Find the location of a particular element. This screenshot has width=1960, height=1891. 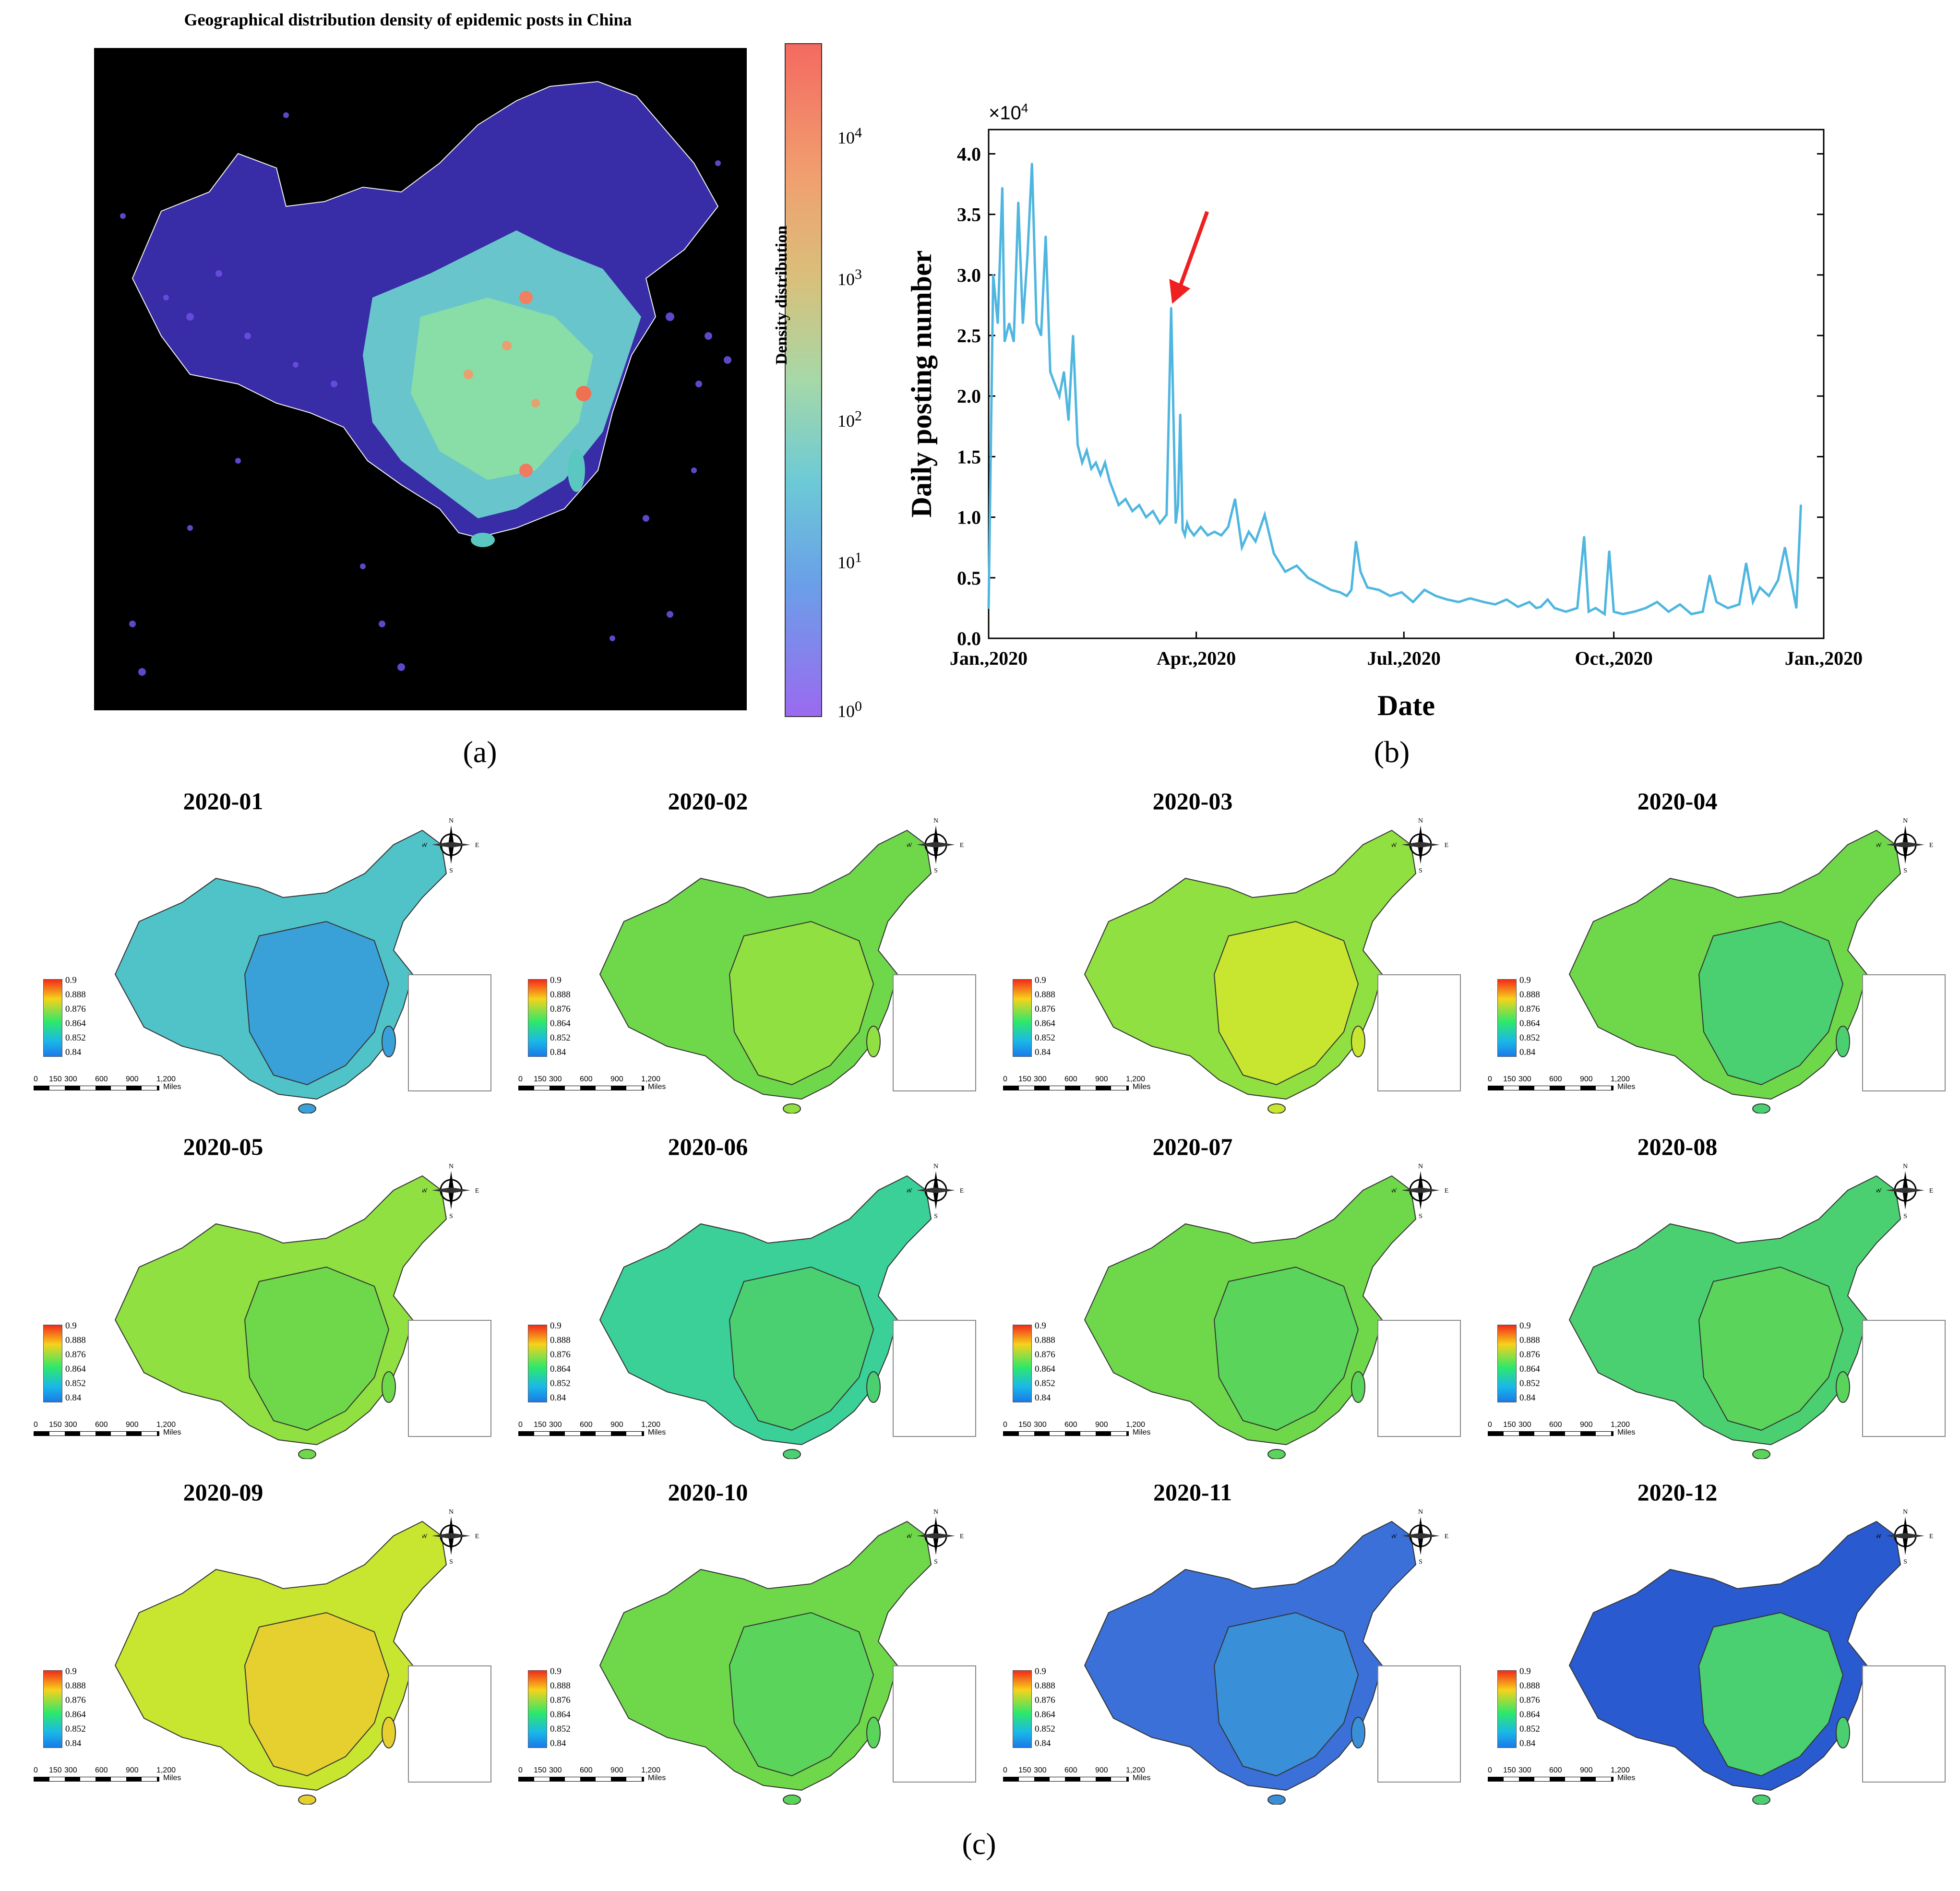

scale-bar: 0 150 300 600 900 1,200 Miles is located at coordinates (1574, 1775).